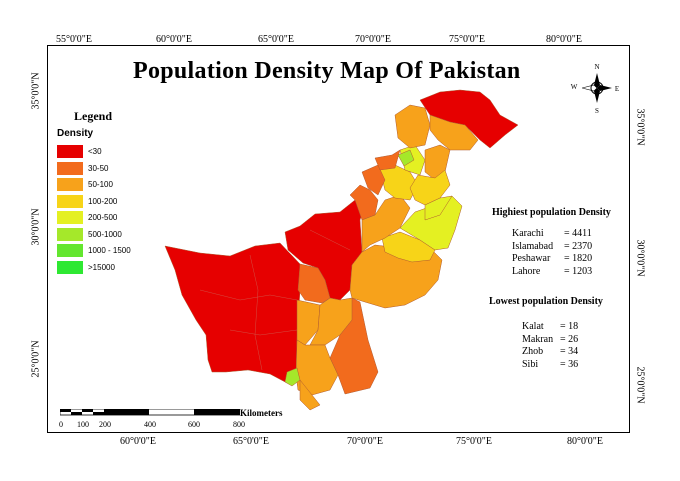 The height and width of the screenshot is (481, 680). I want to click on graticule-bottom-label: 70°0'0"E, so click(365, 441).